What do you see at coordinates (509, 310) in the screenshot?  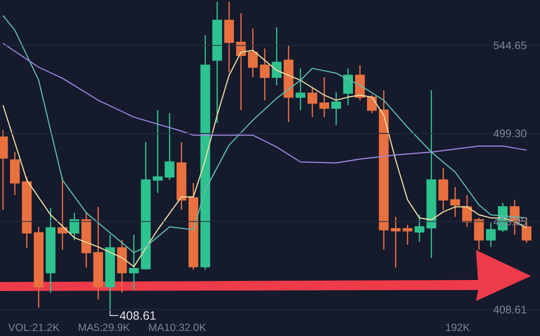 I see `y-tick-label: 408.61` at bounding box center [509, 310].